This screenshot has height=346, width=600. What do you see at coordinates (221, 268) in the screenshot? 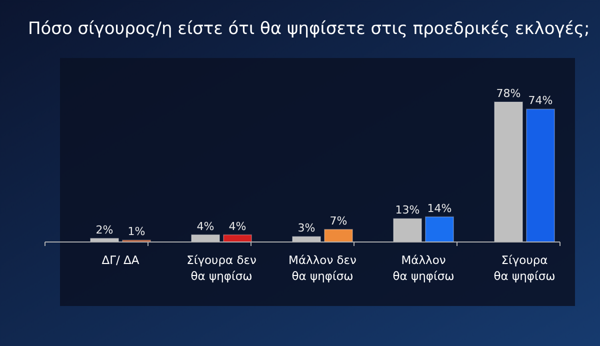
I see `x-tick-label: Σίγουρα δεν θα ψηφίσω` at bounding box center [221, 268].